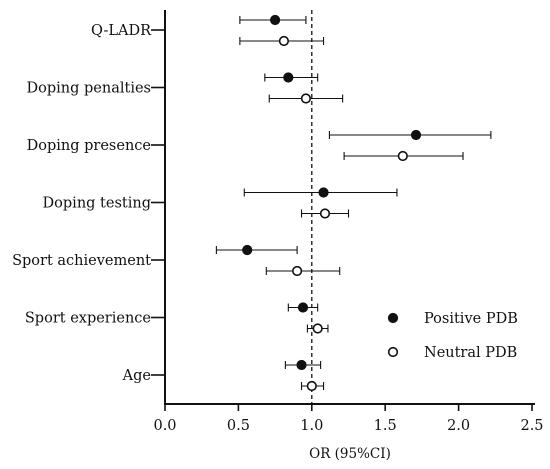  What do you see at coordinates (164, 426) in the screenshot?
I see `x-tick-label: 0.0` at bounding box center [164, 426].